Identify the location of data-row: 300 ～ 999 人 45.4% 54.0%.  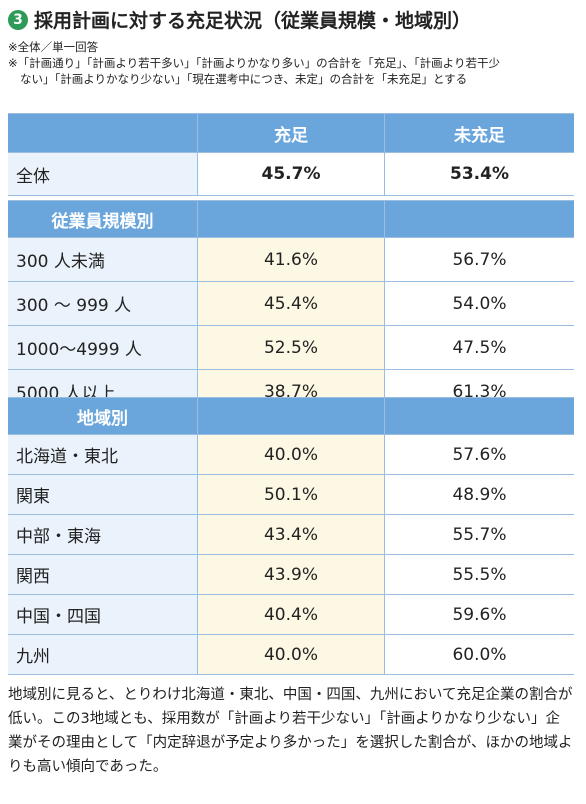
(291, 304).